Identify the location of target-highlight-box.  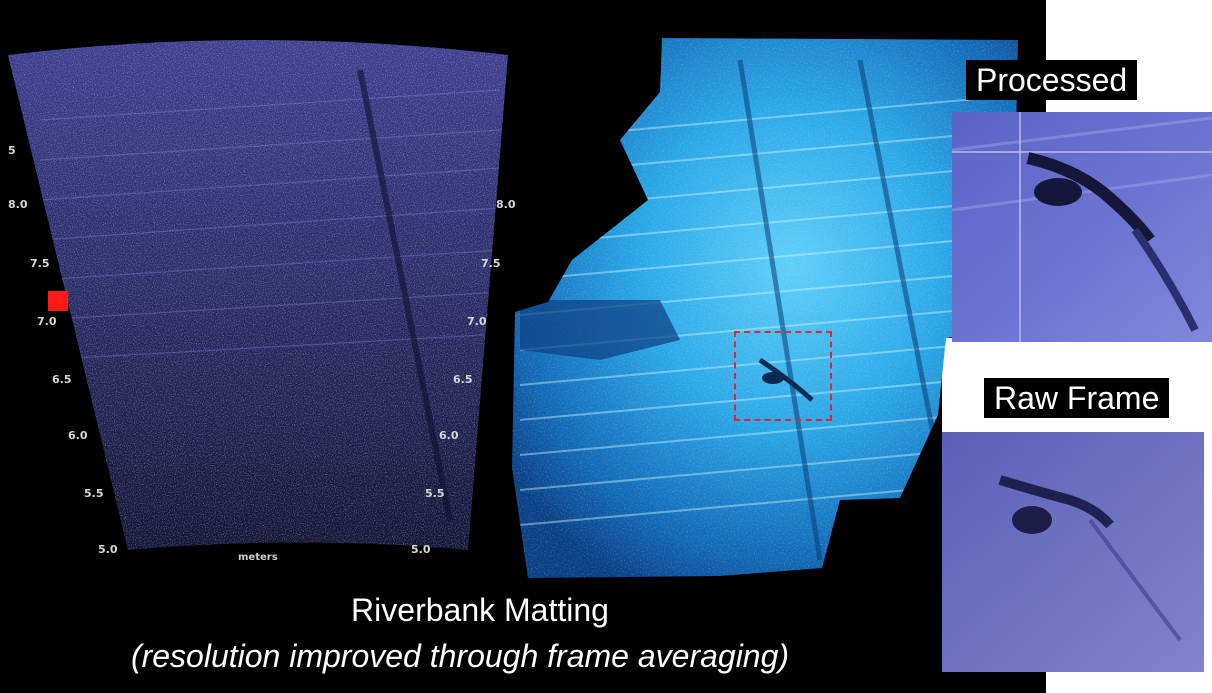
(783, 376).